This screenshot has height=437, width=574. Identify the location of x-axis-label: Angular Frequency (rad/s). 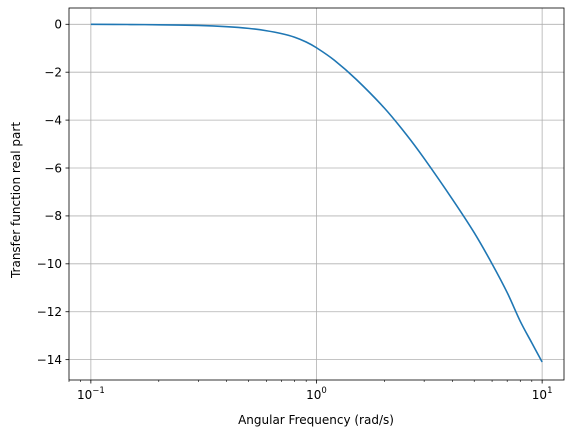
(316, 420).